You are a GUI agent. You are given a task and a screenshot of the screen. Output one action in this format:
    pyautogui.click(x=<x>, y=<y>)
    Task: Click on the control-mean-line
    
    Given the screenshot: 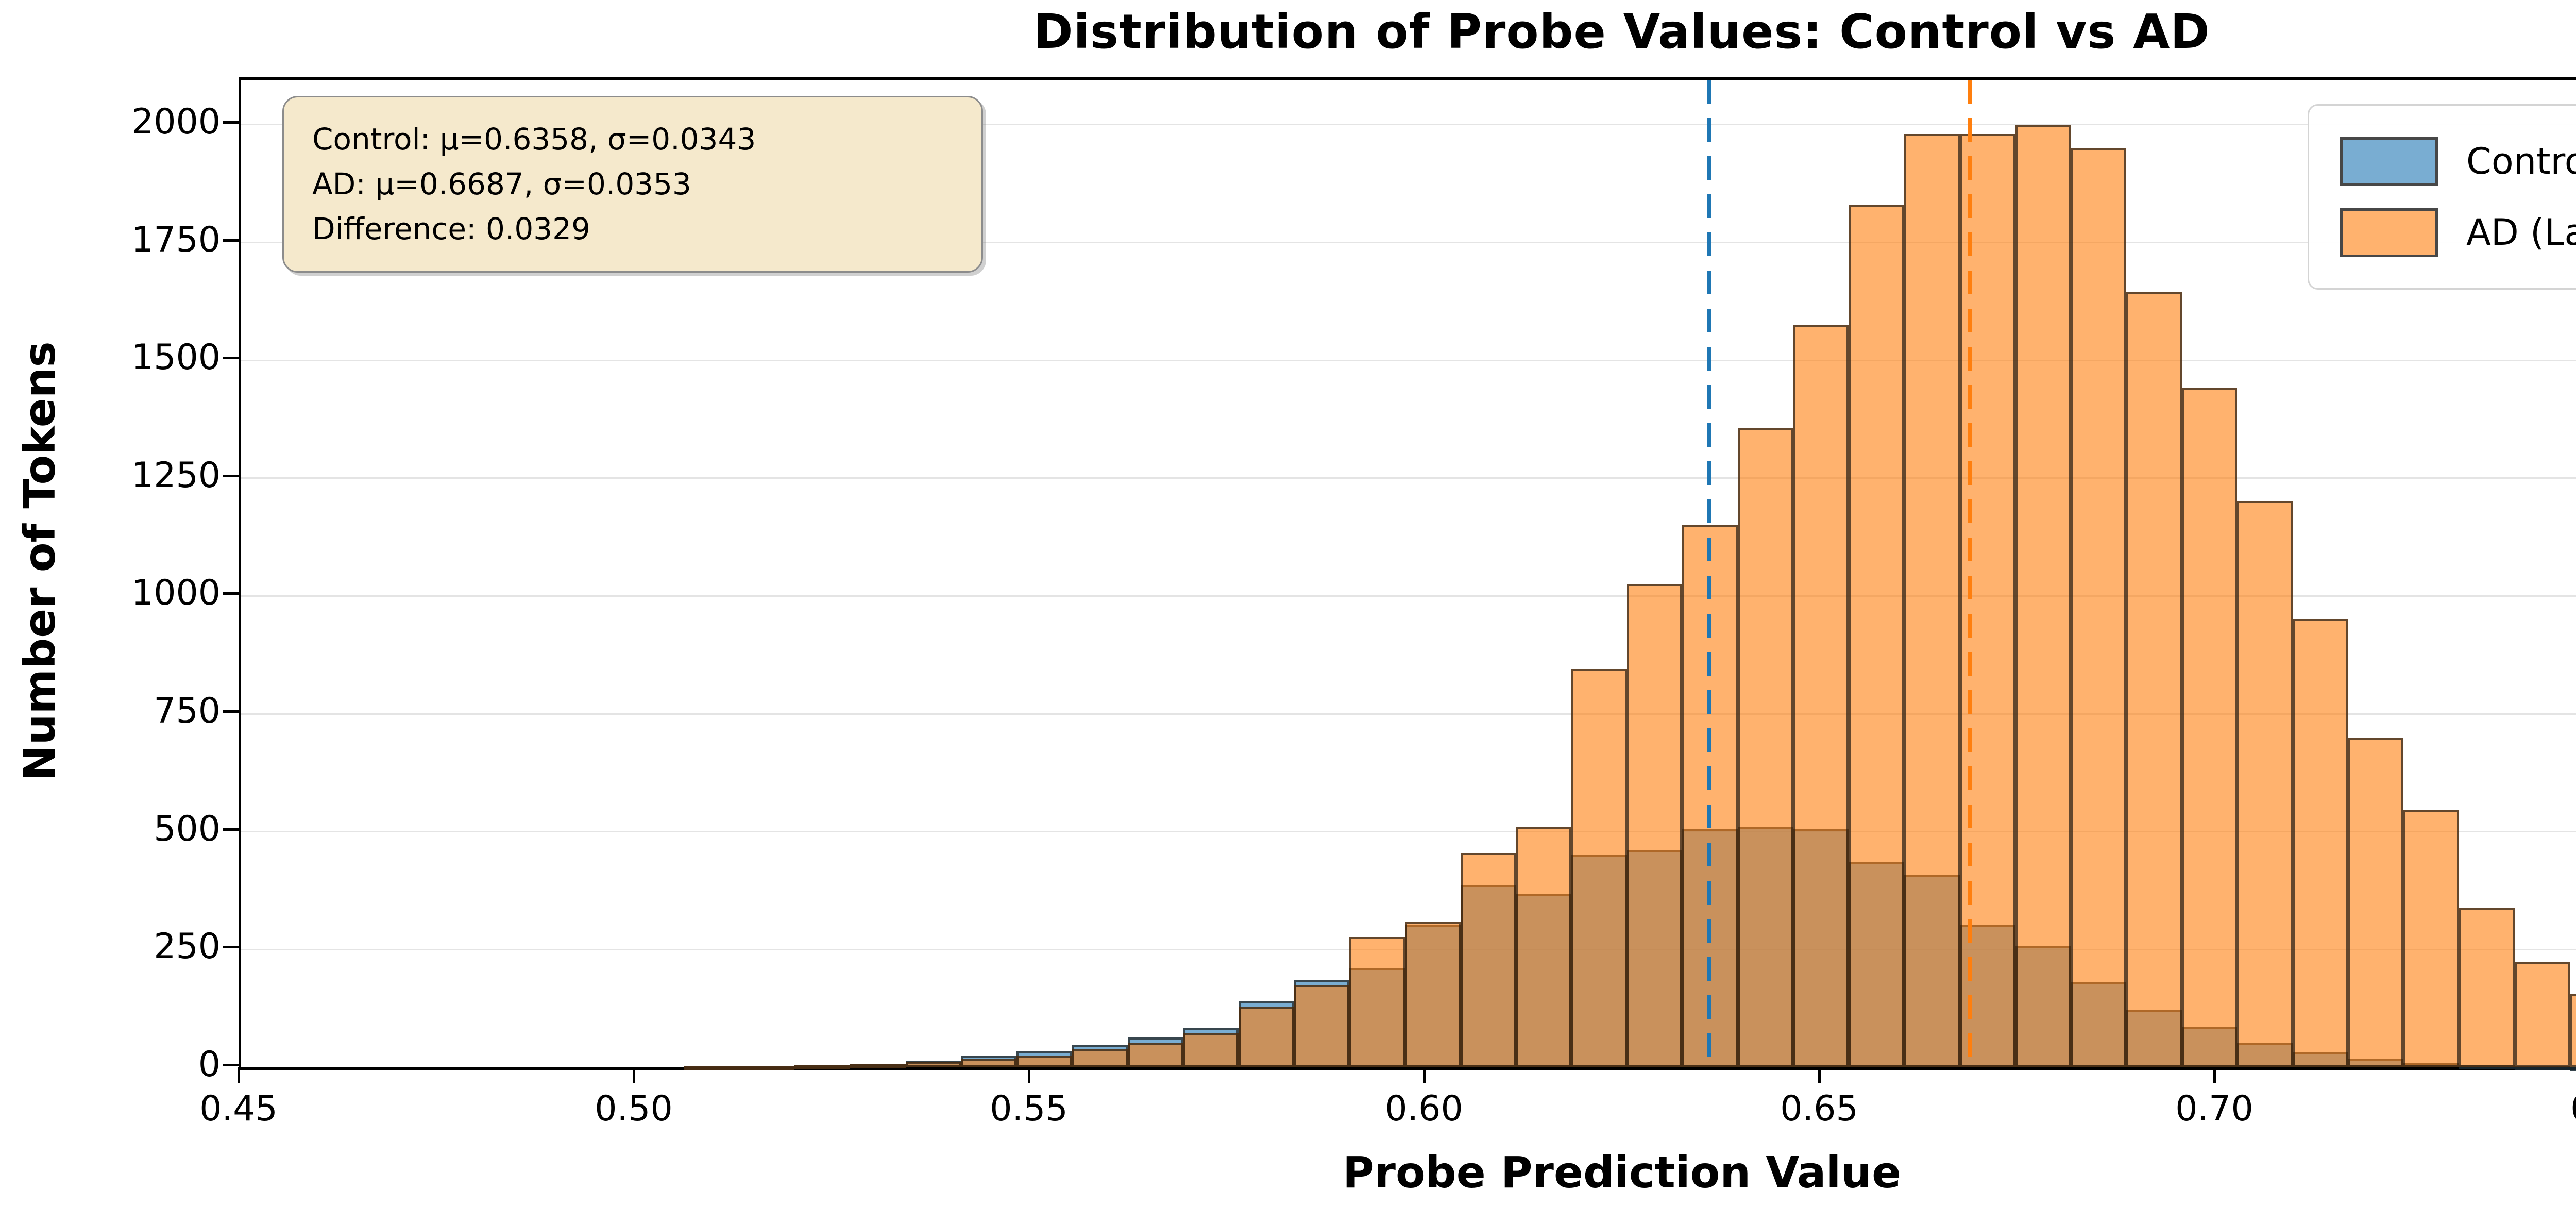 What is the action you would take?
    pyautogui.click(x=1709, y=573)
    